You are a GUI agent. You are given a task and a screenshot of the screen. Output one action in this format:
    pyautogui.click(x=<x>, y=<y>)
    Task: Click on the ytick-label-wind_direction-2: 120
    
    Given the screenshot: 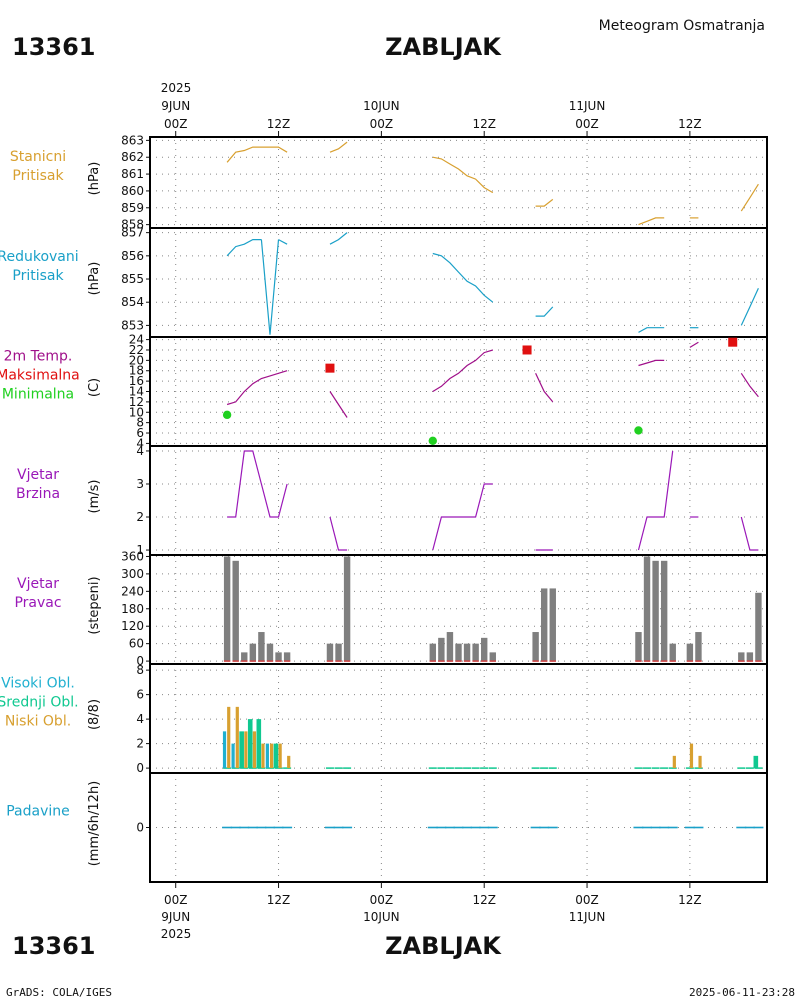 What is the action you would take?
    pyautogui.click(x=132, y=626)
    